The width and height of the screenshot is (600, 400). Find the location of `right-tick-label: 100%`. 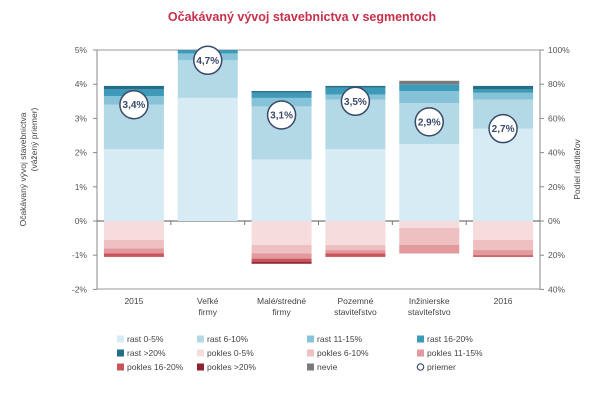

right-tick-label: 100% is located at coordinates (559, 50).